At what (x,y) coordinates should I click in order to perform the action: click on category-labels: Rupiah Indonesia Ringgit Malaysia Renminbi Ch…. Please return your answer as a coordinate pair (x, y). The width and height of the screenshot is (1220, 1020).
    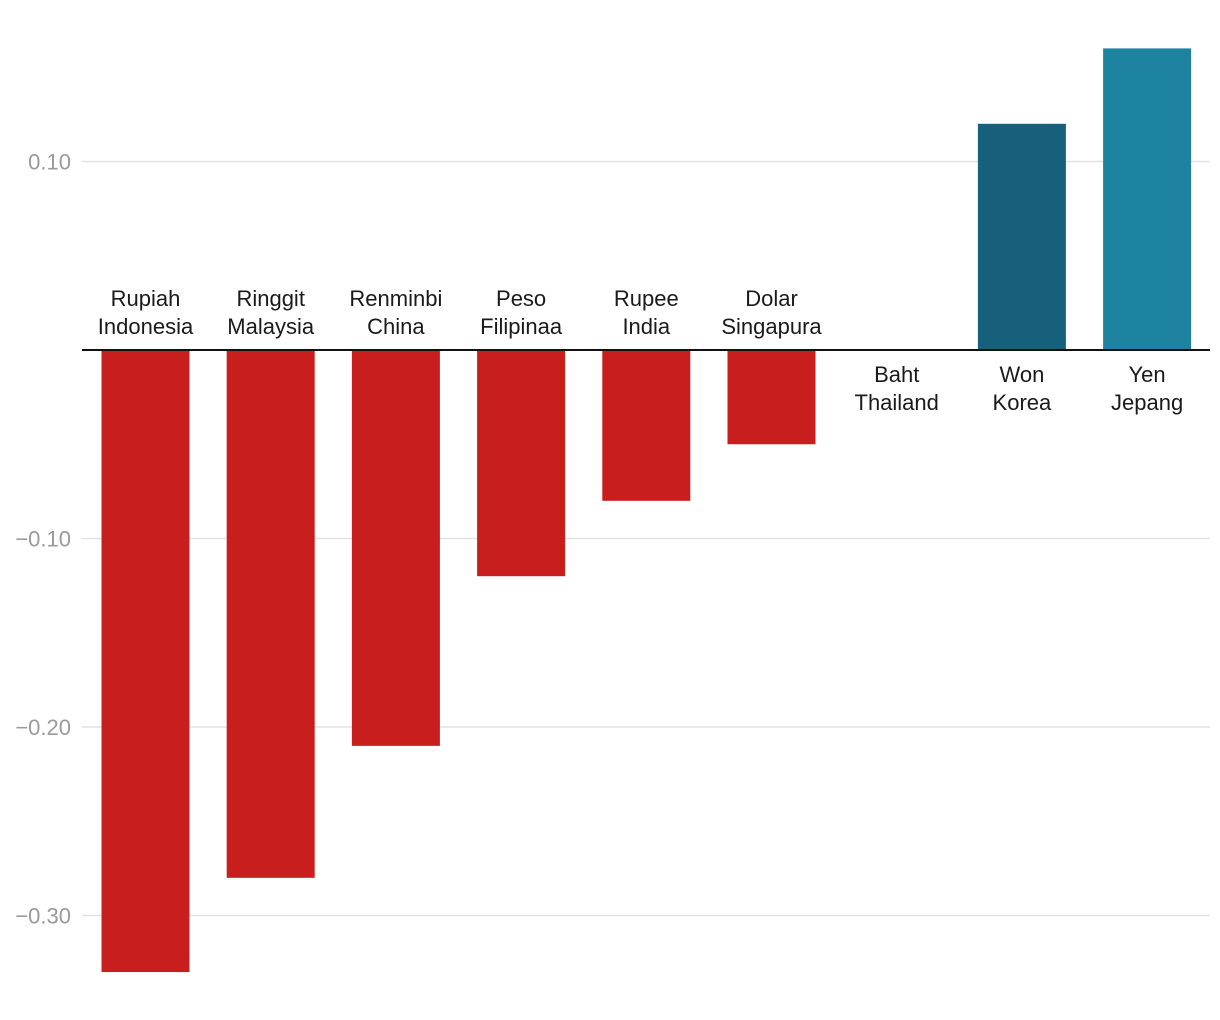
    Looking at the image, I should click on (640, 350).